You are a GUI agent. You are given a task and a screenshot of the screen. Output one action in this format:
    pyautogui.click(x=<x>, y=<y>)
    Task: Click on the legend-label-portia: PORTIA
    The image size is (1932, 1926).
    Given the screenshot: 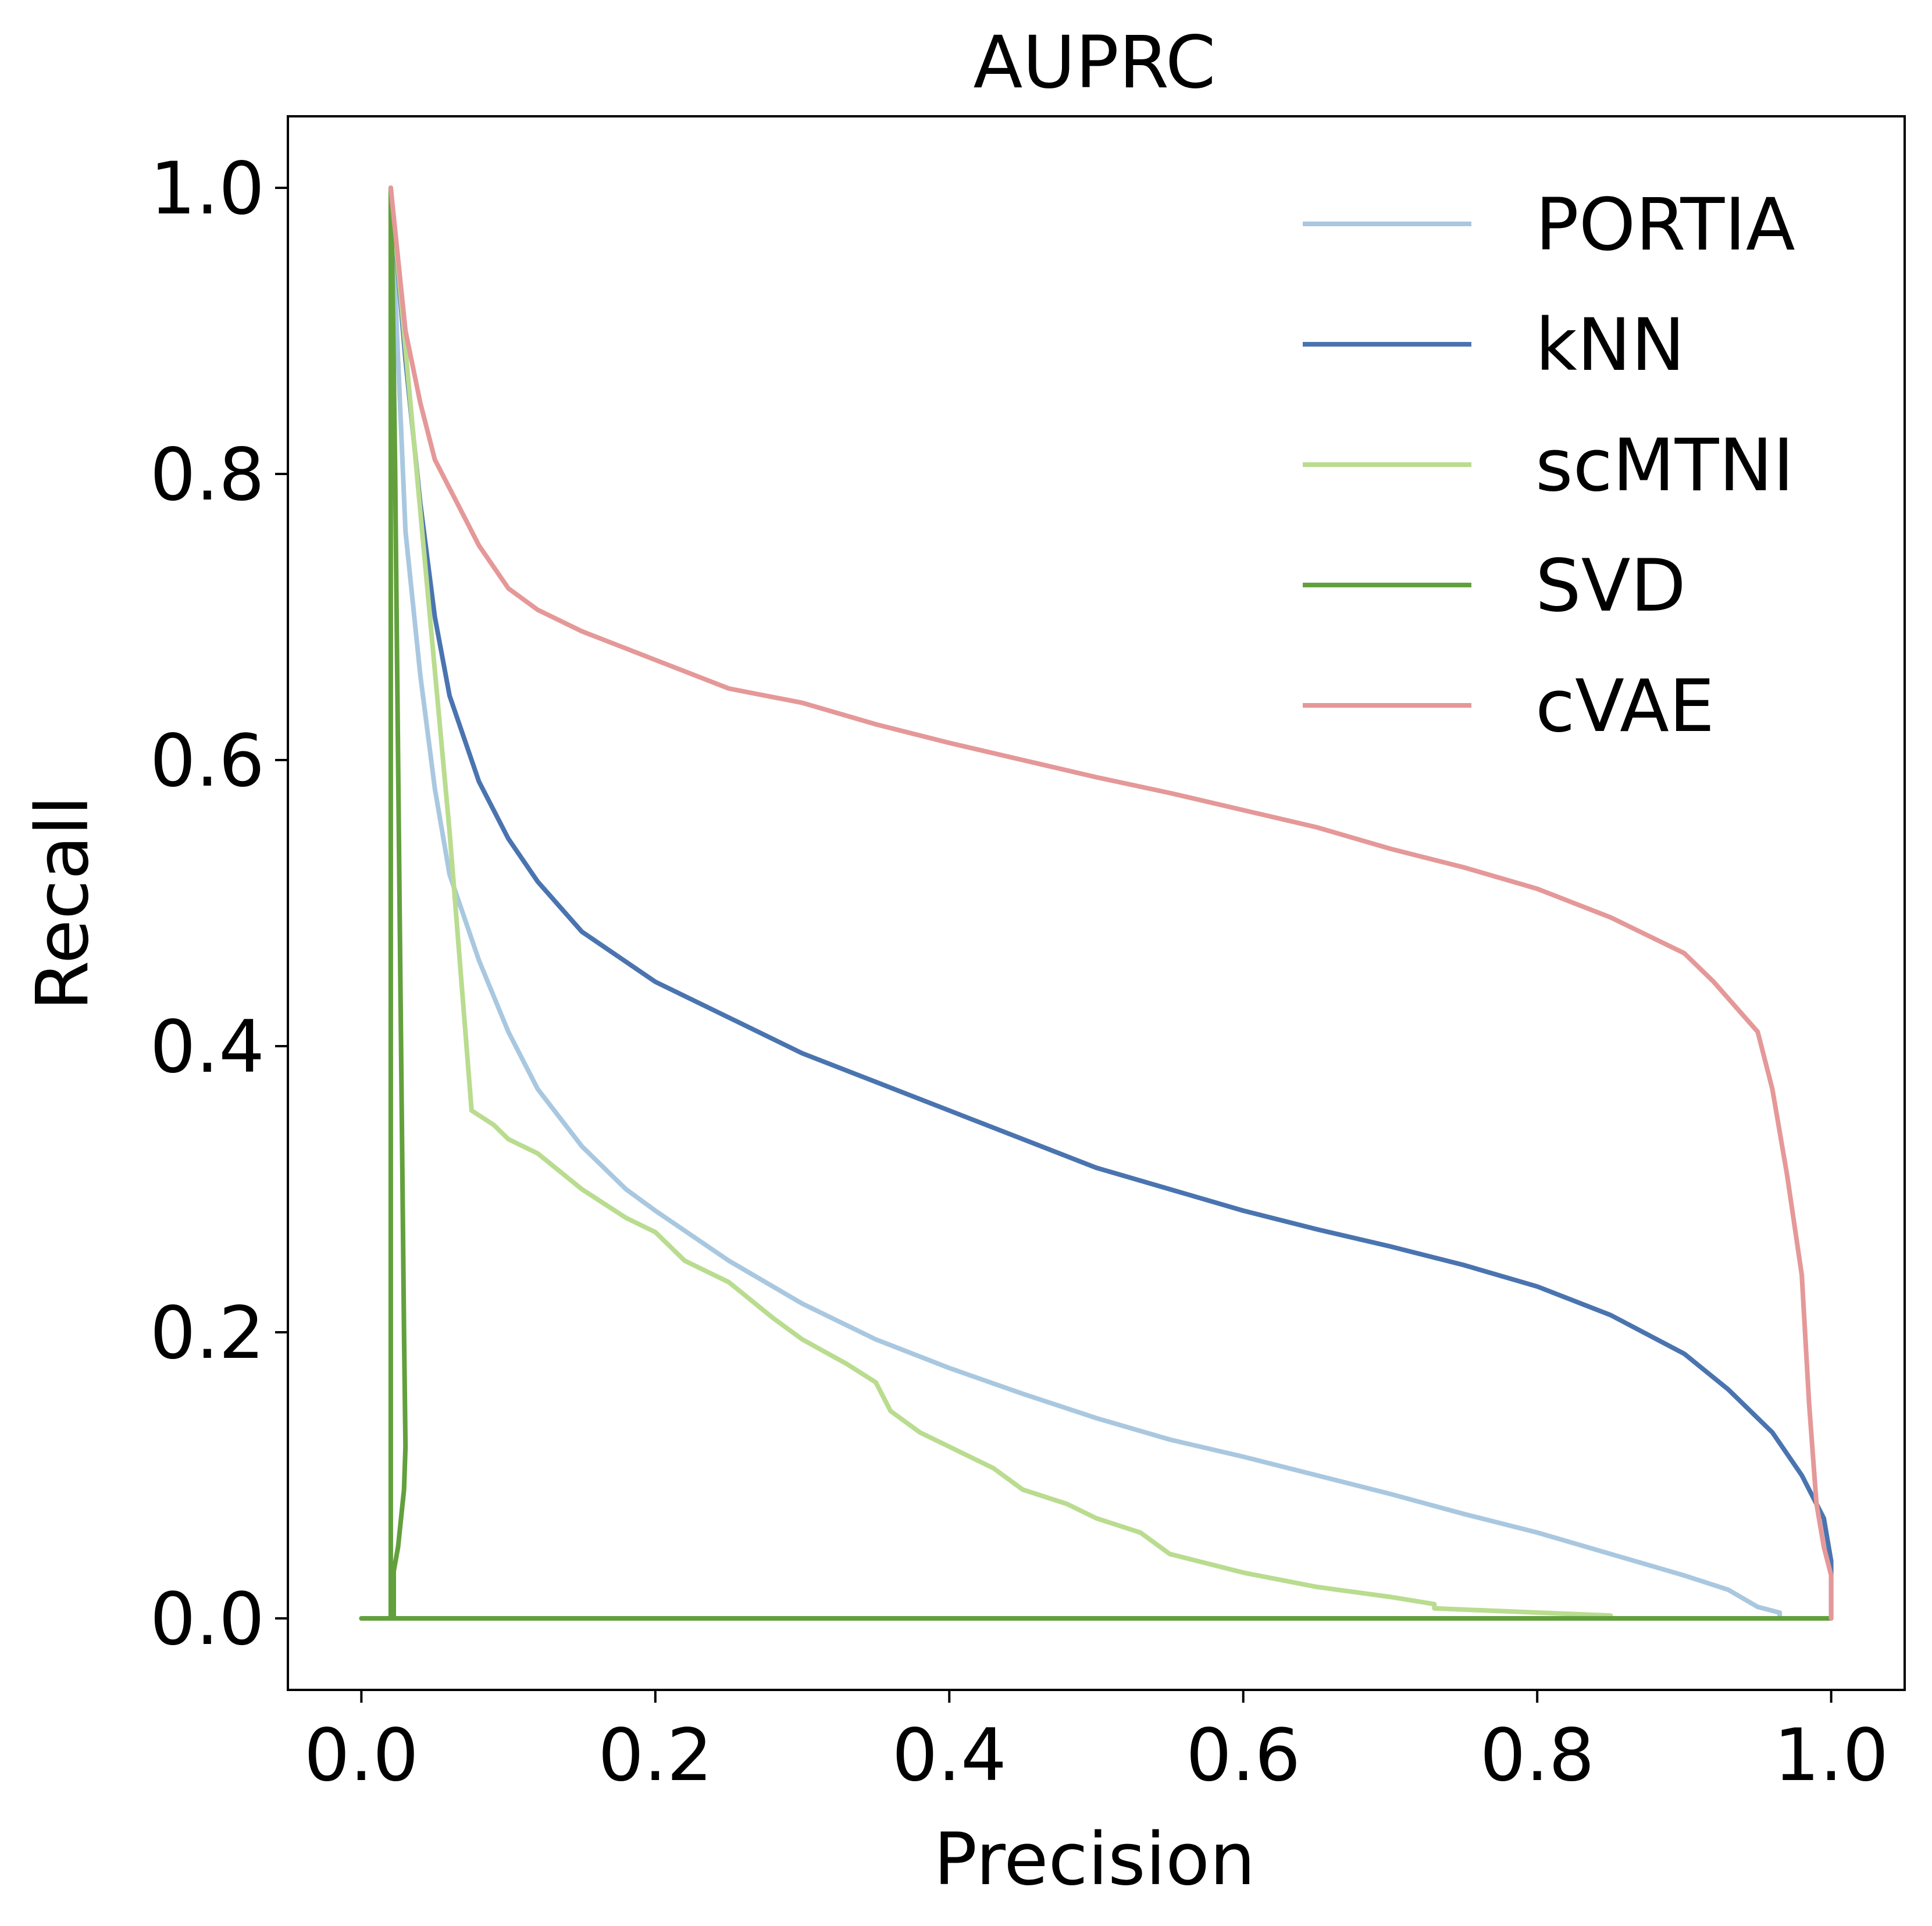 What is the action you would take?
    pyautogui.click(x=1665, y=225)
    